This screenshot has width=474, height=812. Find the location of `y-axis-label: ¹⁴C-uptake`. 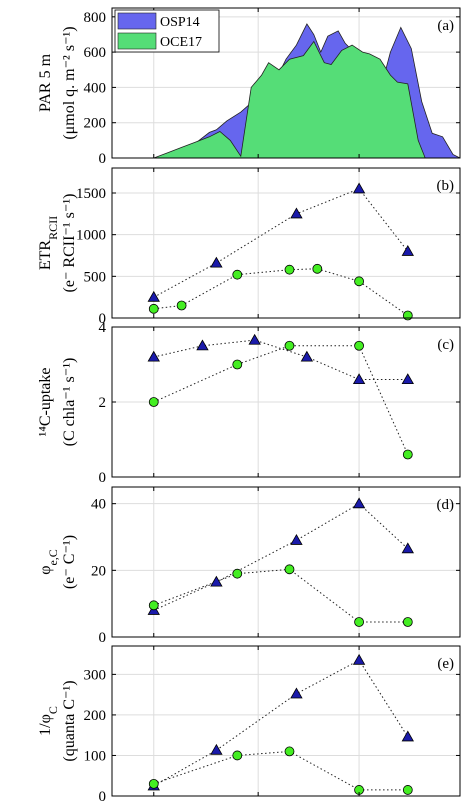

y-axis-label: ¹⁴C-uptake is located at coordinates (45, 401).